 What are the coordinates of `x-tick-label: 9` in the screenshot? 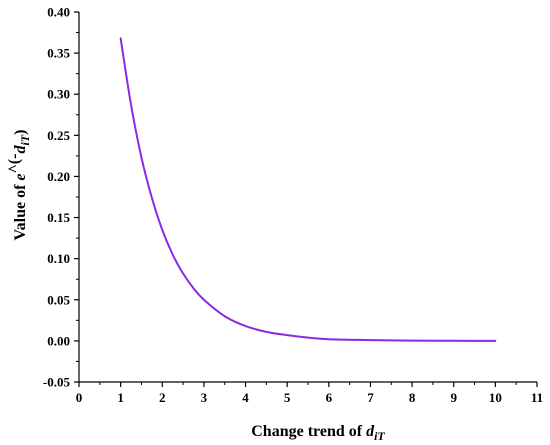 It's located at (453, 397).